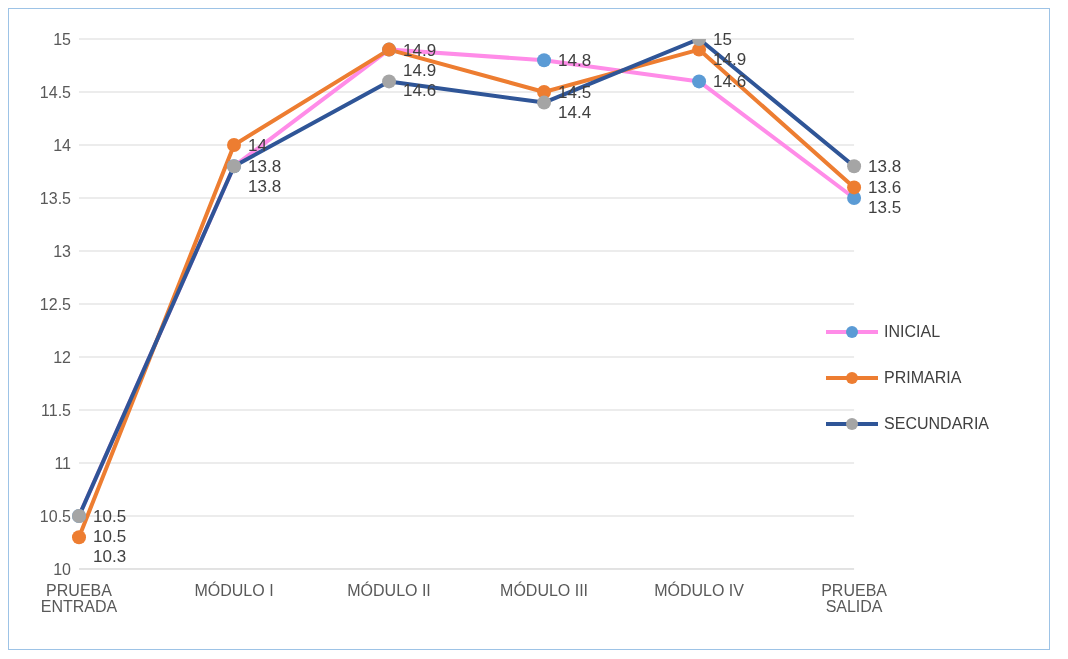 The width and height of the screenshot is (1068, 659). What do you see at coordinates (79, 599) in the screenshot?
I see `x-tick-label: PRUEBA ENTRADA` at bounding box center [79, 599].